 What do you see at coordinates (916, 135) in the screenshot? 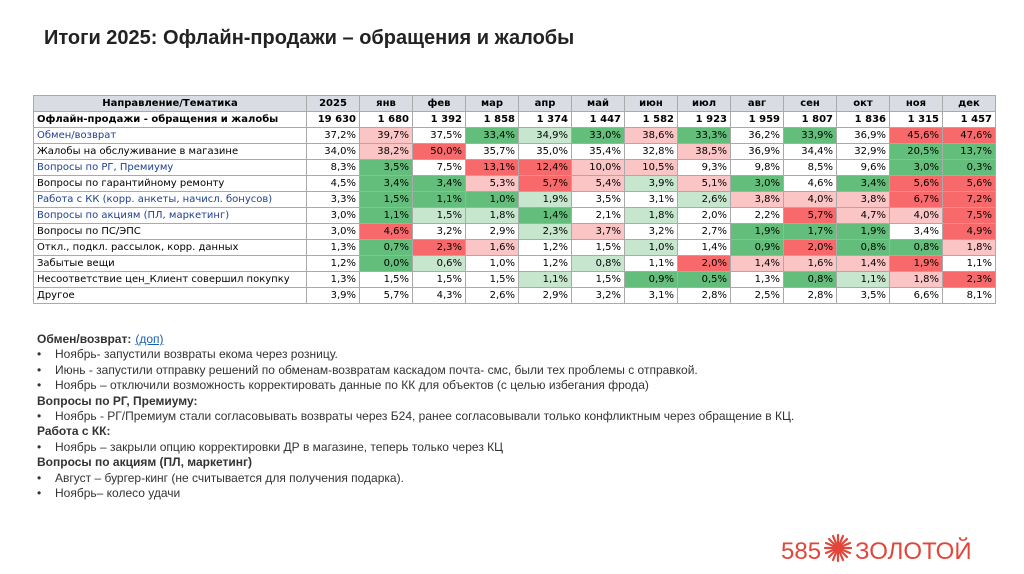
I see `table-cell: 45,6%` at bounding box center [916, 135].